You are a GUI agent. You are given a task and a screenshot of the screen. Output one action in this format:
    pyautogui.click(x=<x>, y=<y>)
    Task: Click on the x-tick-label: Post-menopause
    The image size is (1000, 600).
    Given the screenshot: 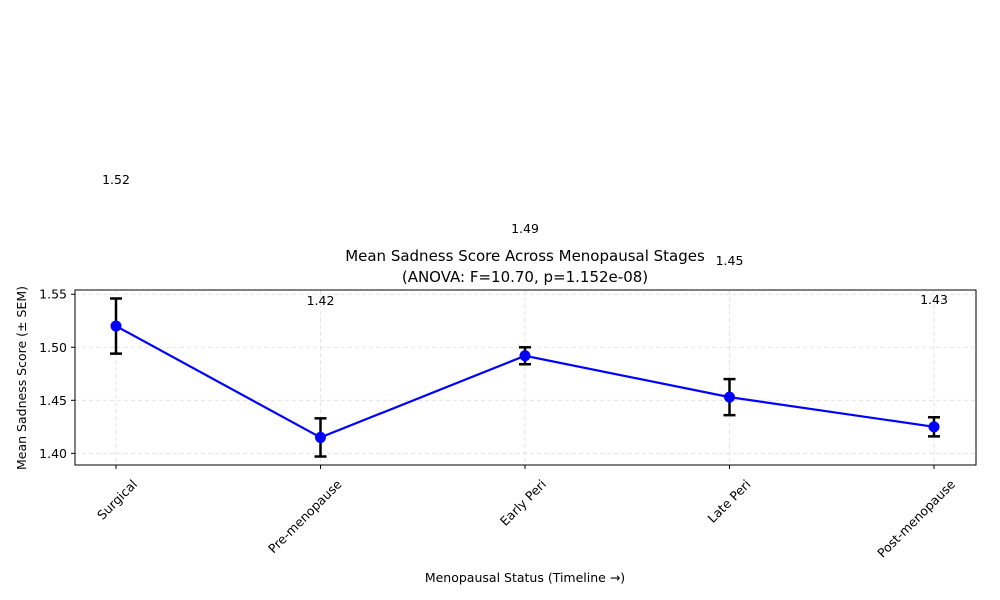 What is the action you would take?
    pyautogui.click(x=916, y=518)
    